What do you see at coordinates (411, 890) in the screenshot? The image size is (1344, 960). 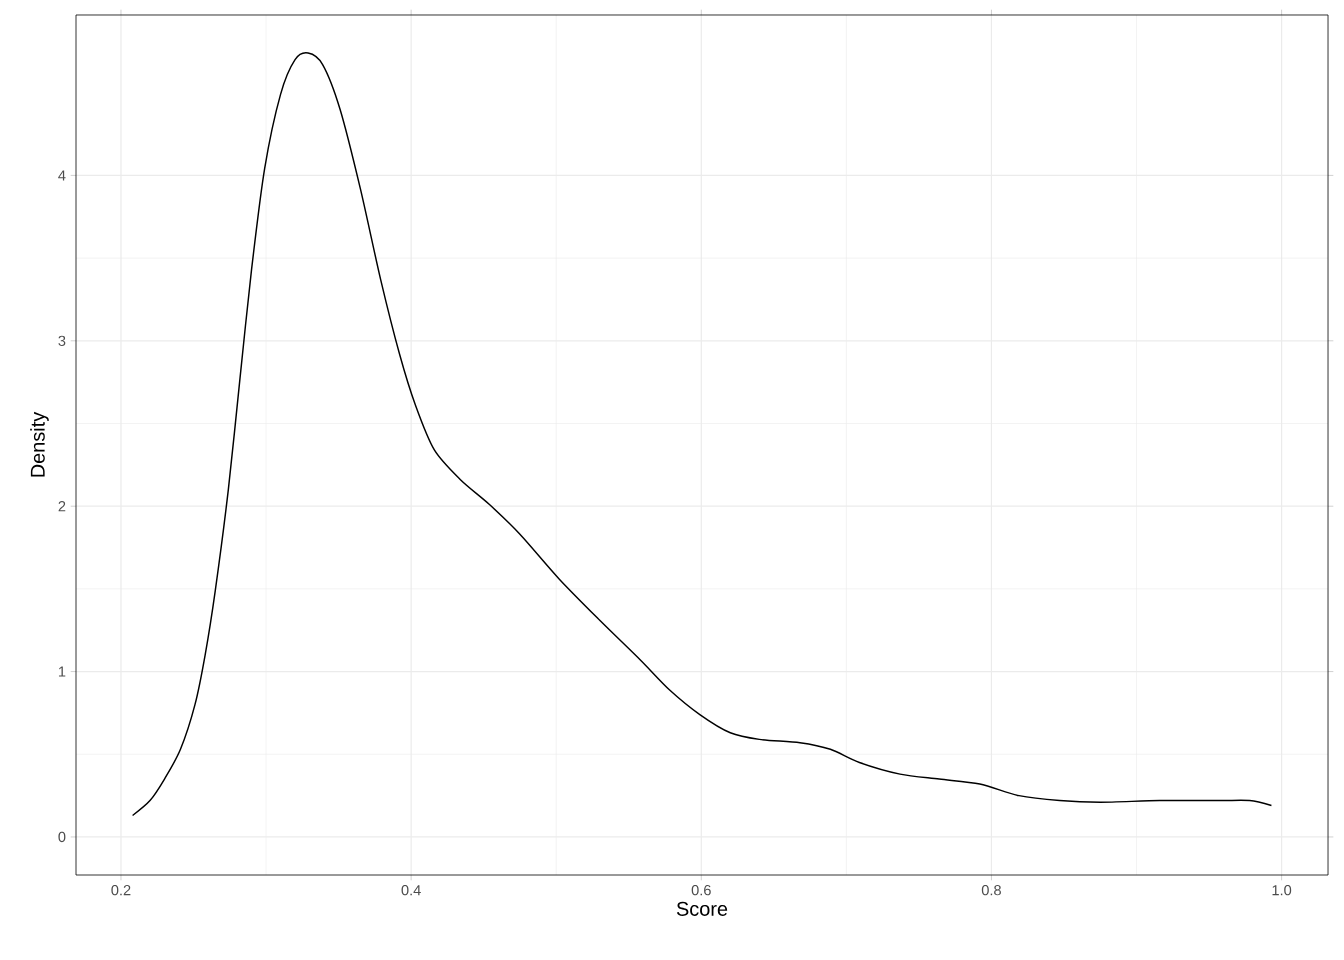 I see `x-tick-label: 0.4` at bounding box center [411, 890].